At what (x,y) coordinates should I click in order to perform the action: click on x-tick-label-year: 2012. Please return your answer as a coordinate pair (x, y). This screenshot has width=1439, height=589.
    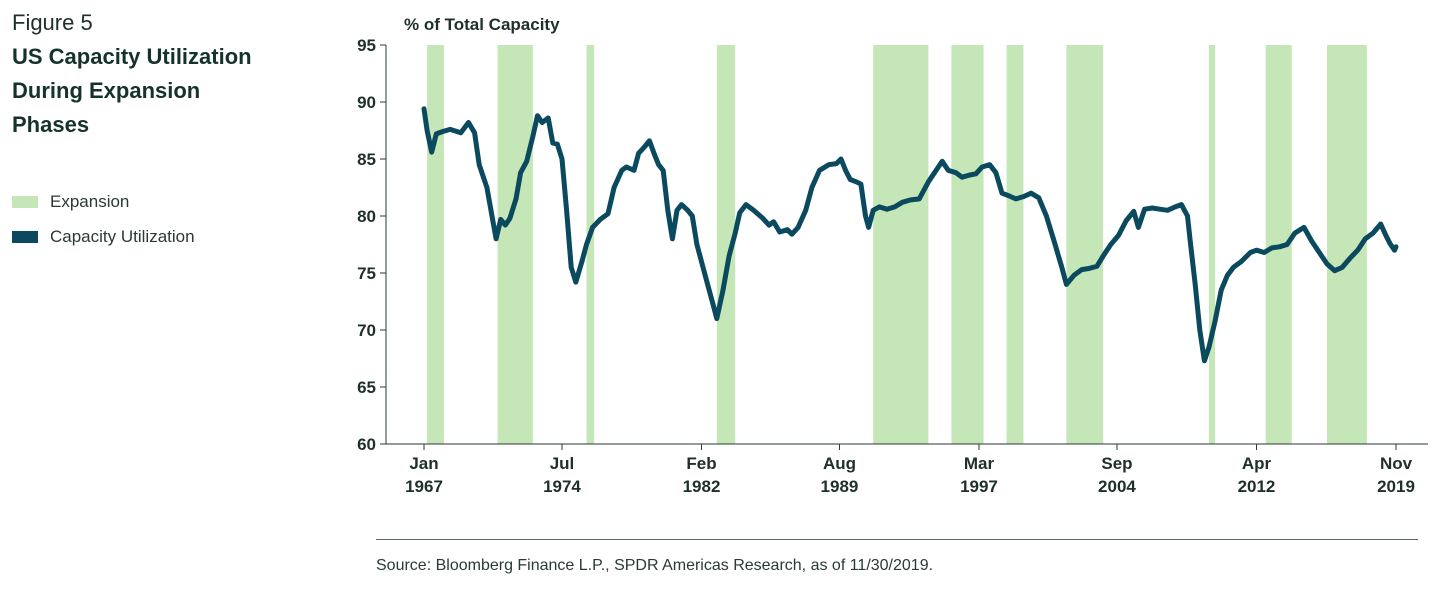
    Looking at the image, I should click on (1257, 486).